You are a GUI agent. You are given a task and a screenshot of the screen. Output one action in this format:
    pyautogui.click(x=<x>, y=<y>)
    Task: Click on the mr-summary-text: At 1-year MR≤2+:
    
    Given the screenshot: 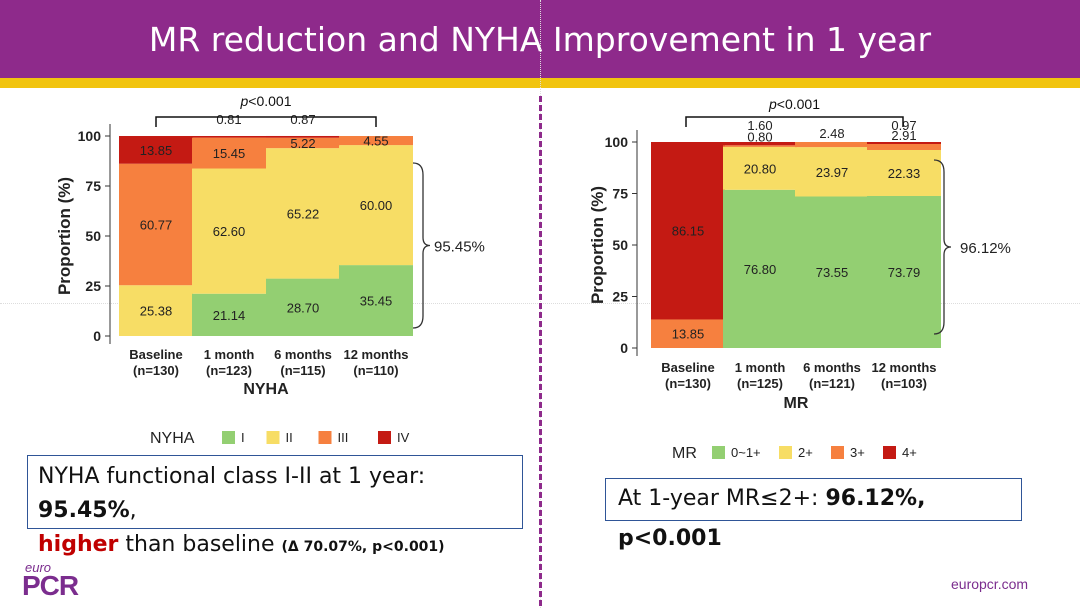 What is the action you would take?
    pyautogui.click(x=722, y=498)
    